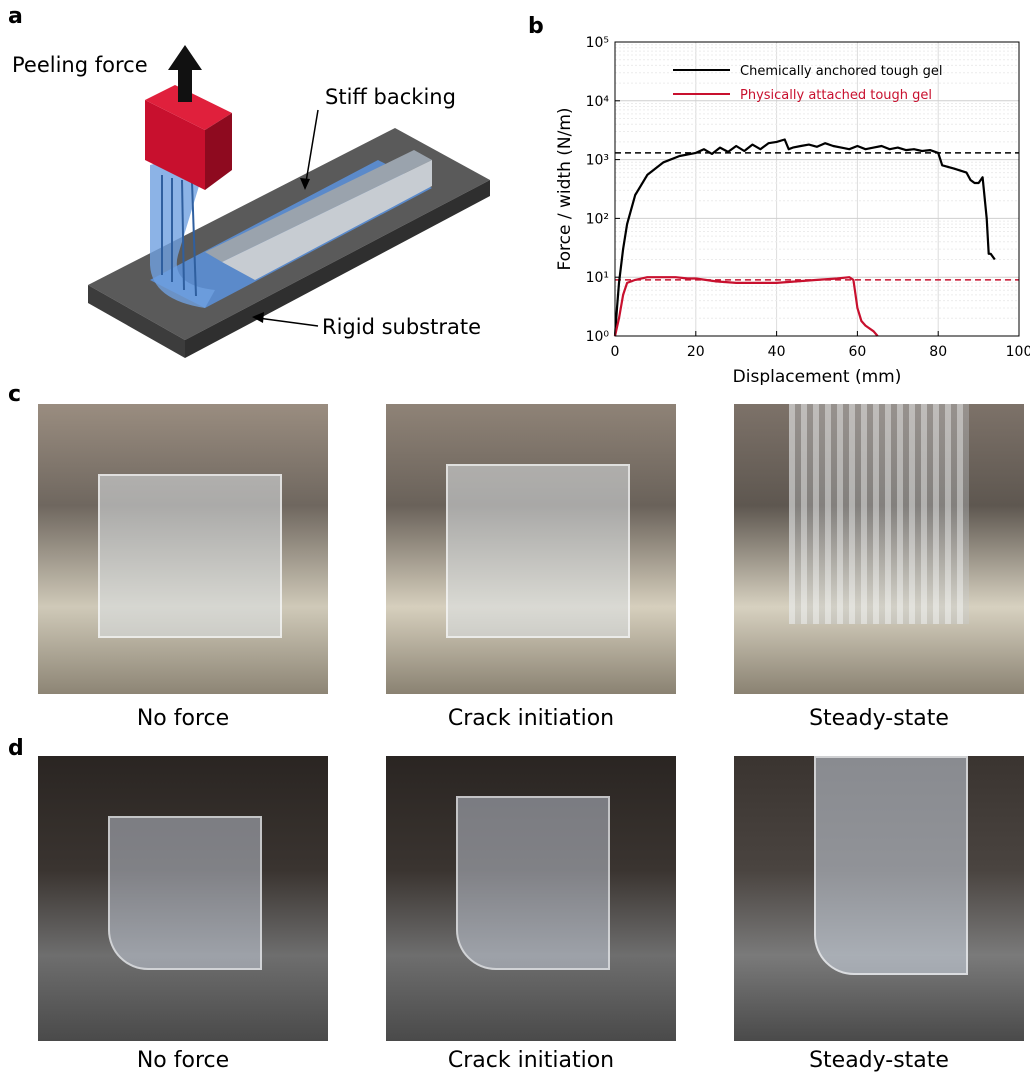 This screenshot has height=1077, width=1033. I want to click on photo-d-no-force, so click(183, 898).